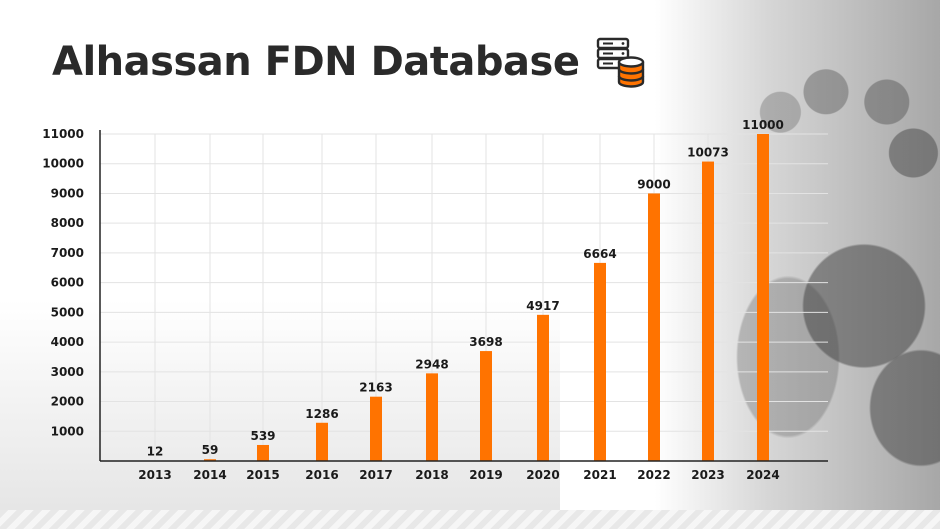 The height and width of the screenshot is (529, 940). Describe the element at coordinates (316, 62) in the screenshot. I see `page-title: Alhassan FDN Database` at that location.